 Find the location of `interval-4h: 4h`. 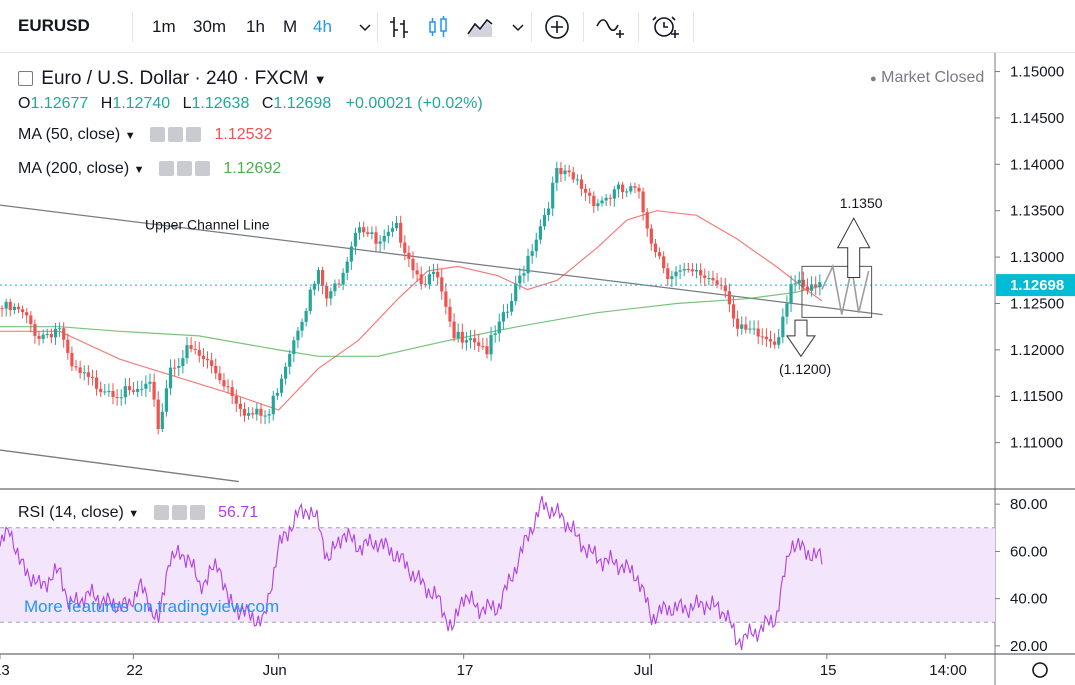

interval-4h: 4h is located at coordinates (322, 26).